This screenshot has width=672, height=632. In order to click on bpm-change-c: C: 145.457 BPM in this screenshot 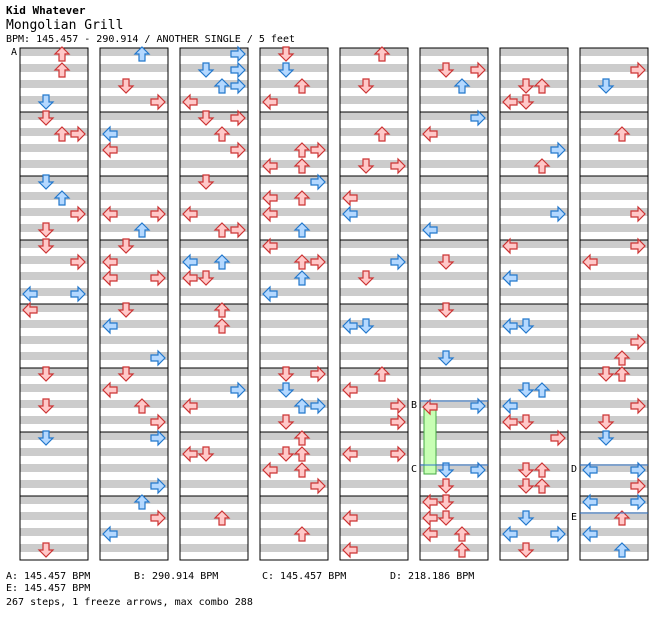, I will do `click(304, 576)`.